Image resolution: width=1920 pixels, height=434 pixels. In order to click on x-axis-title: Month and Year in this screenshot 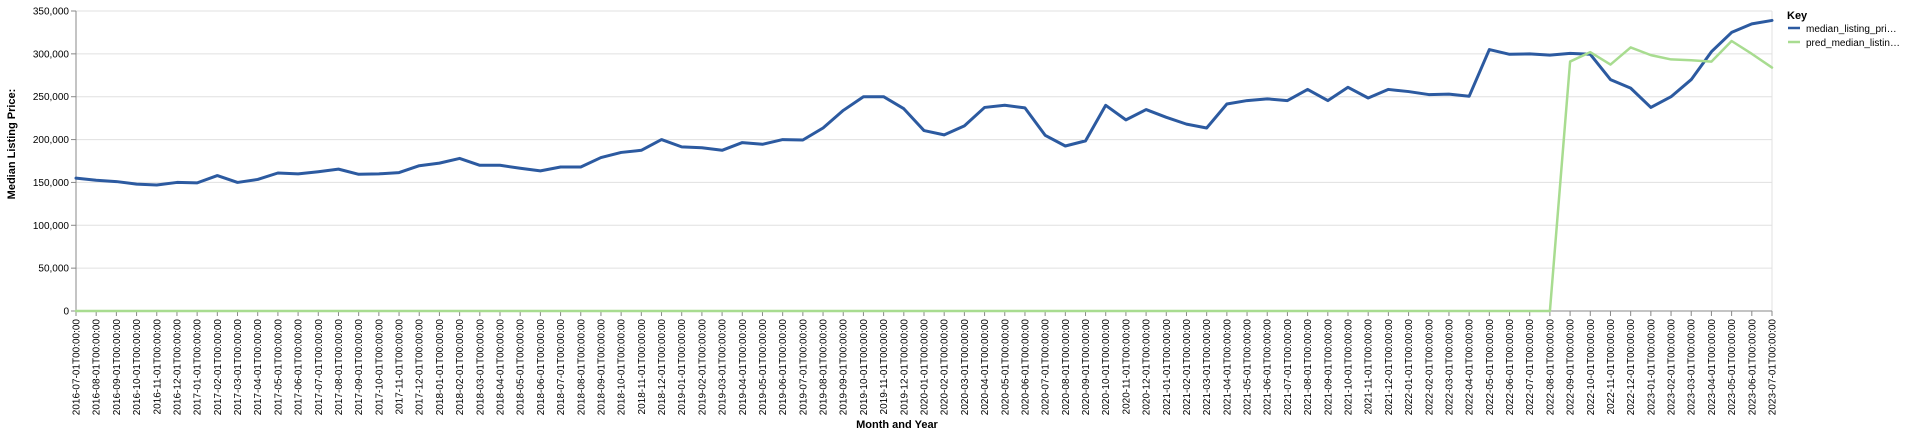, I will do `click(897, 425)`.